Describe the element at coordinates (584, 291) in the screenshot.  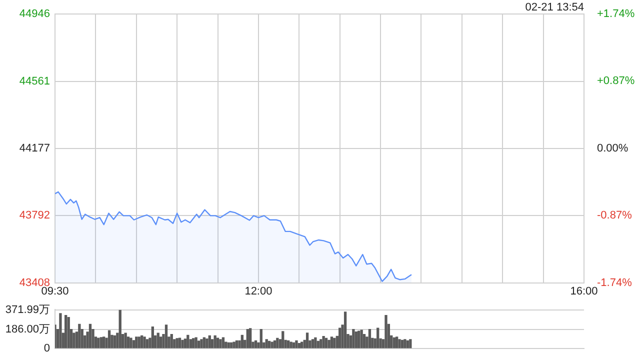
I see `x-tick-label: 16:00` at that location.